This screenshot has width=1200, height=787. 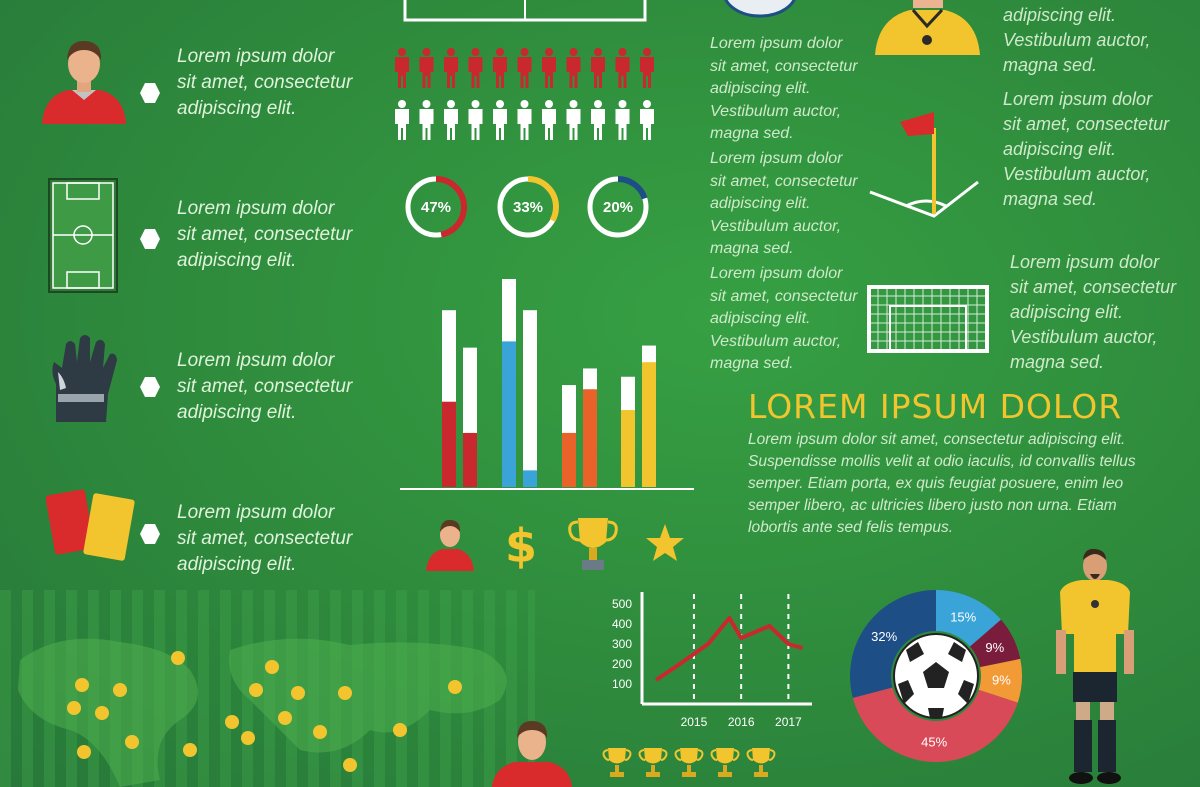 I want to click on cards-icon, so click(x=90, y=525).